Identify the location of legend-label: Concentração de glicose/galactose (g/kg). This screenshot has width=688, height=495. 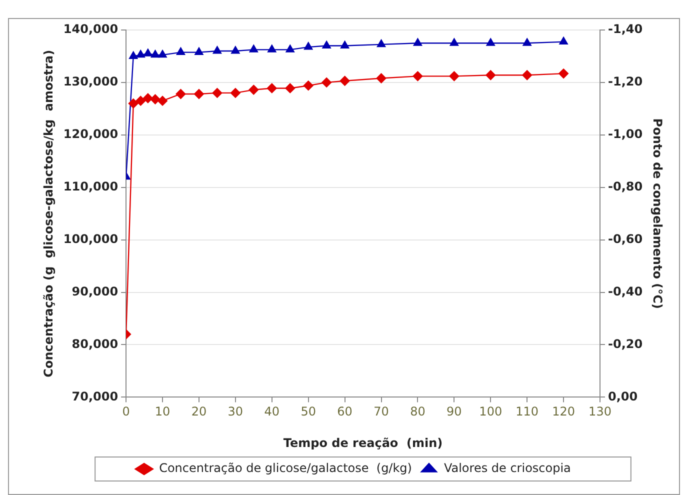
(285, 468).